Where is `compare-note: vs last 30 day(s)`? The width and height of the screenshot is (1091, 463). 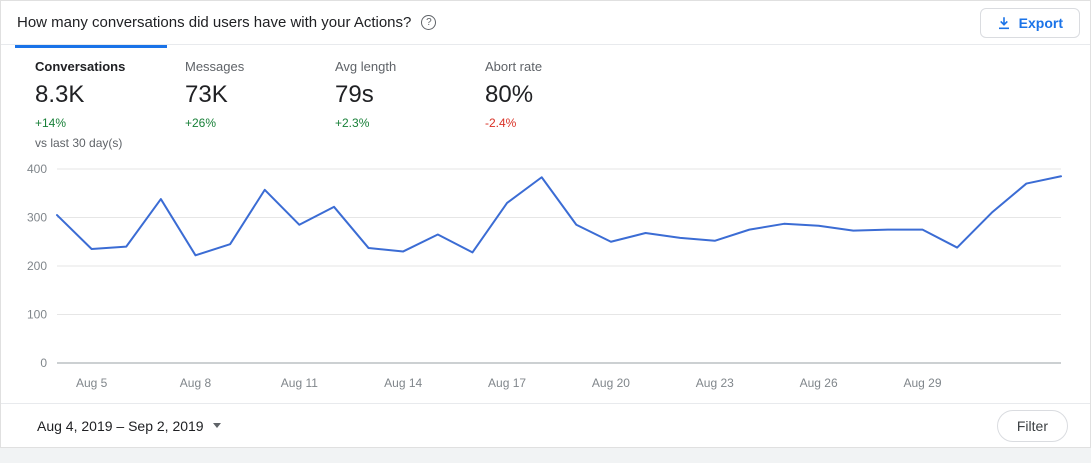
compare-note: vs last 30 day(s) is located at coordinates (79, 143).